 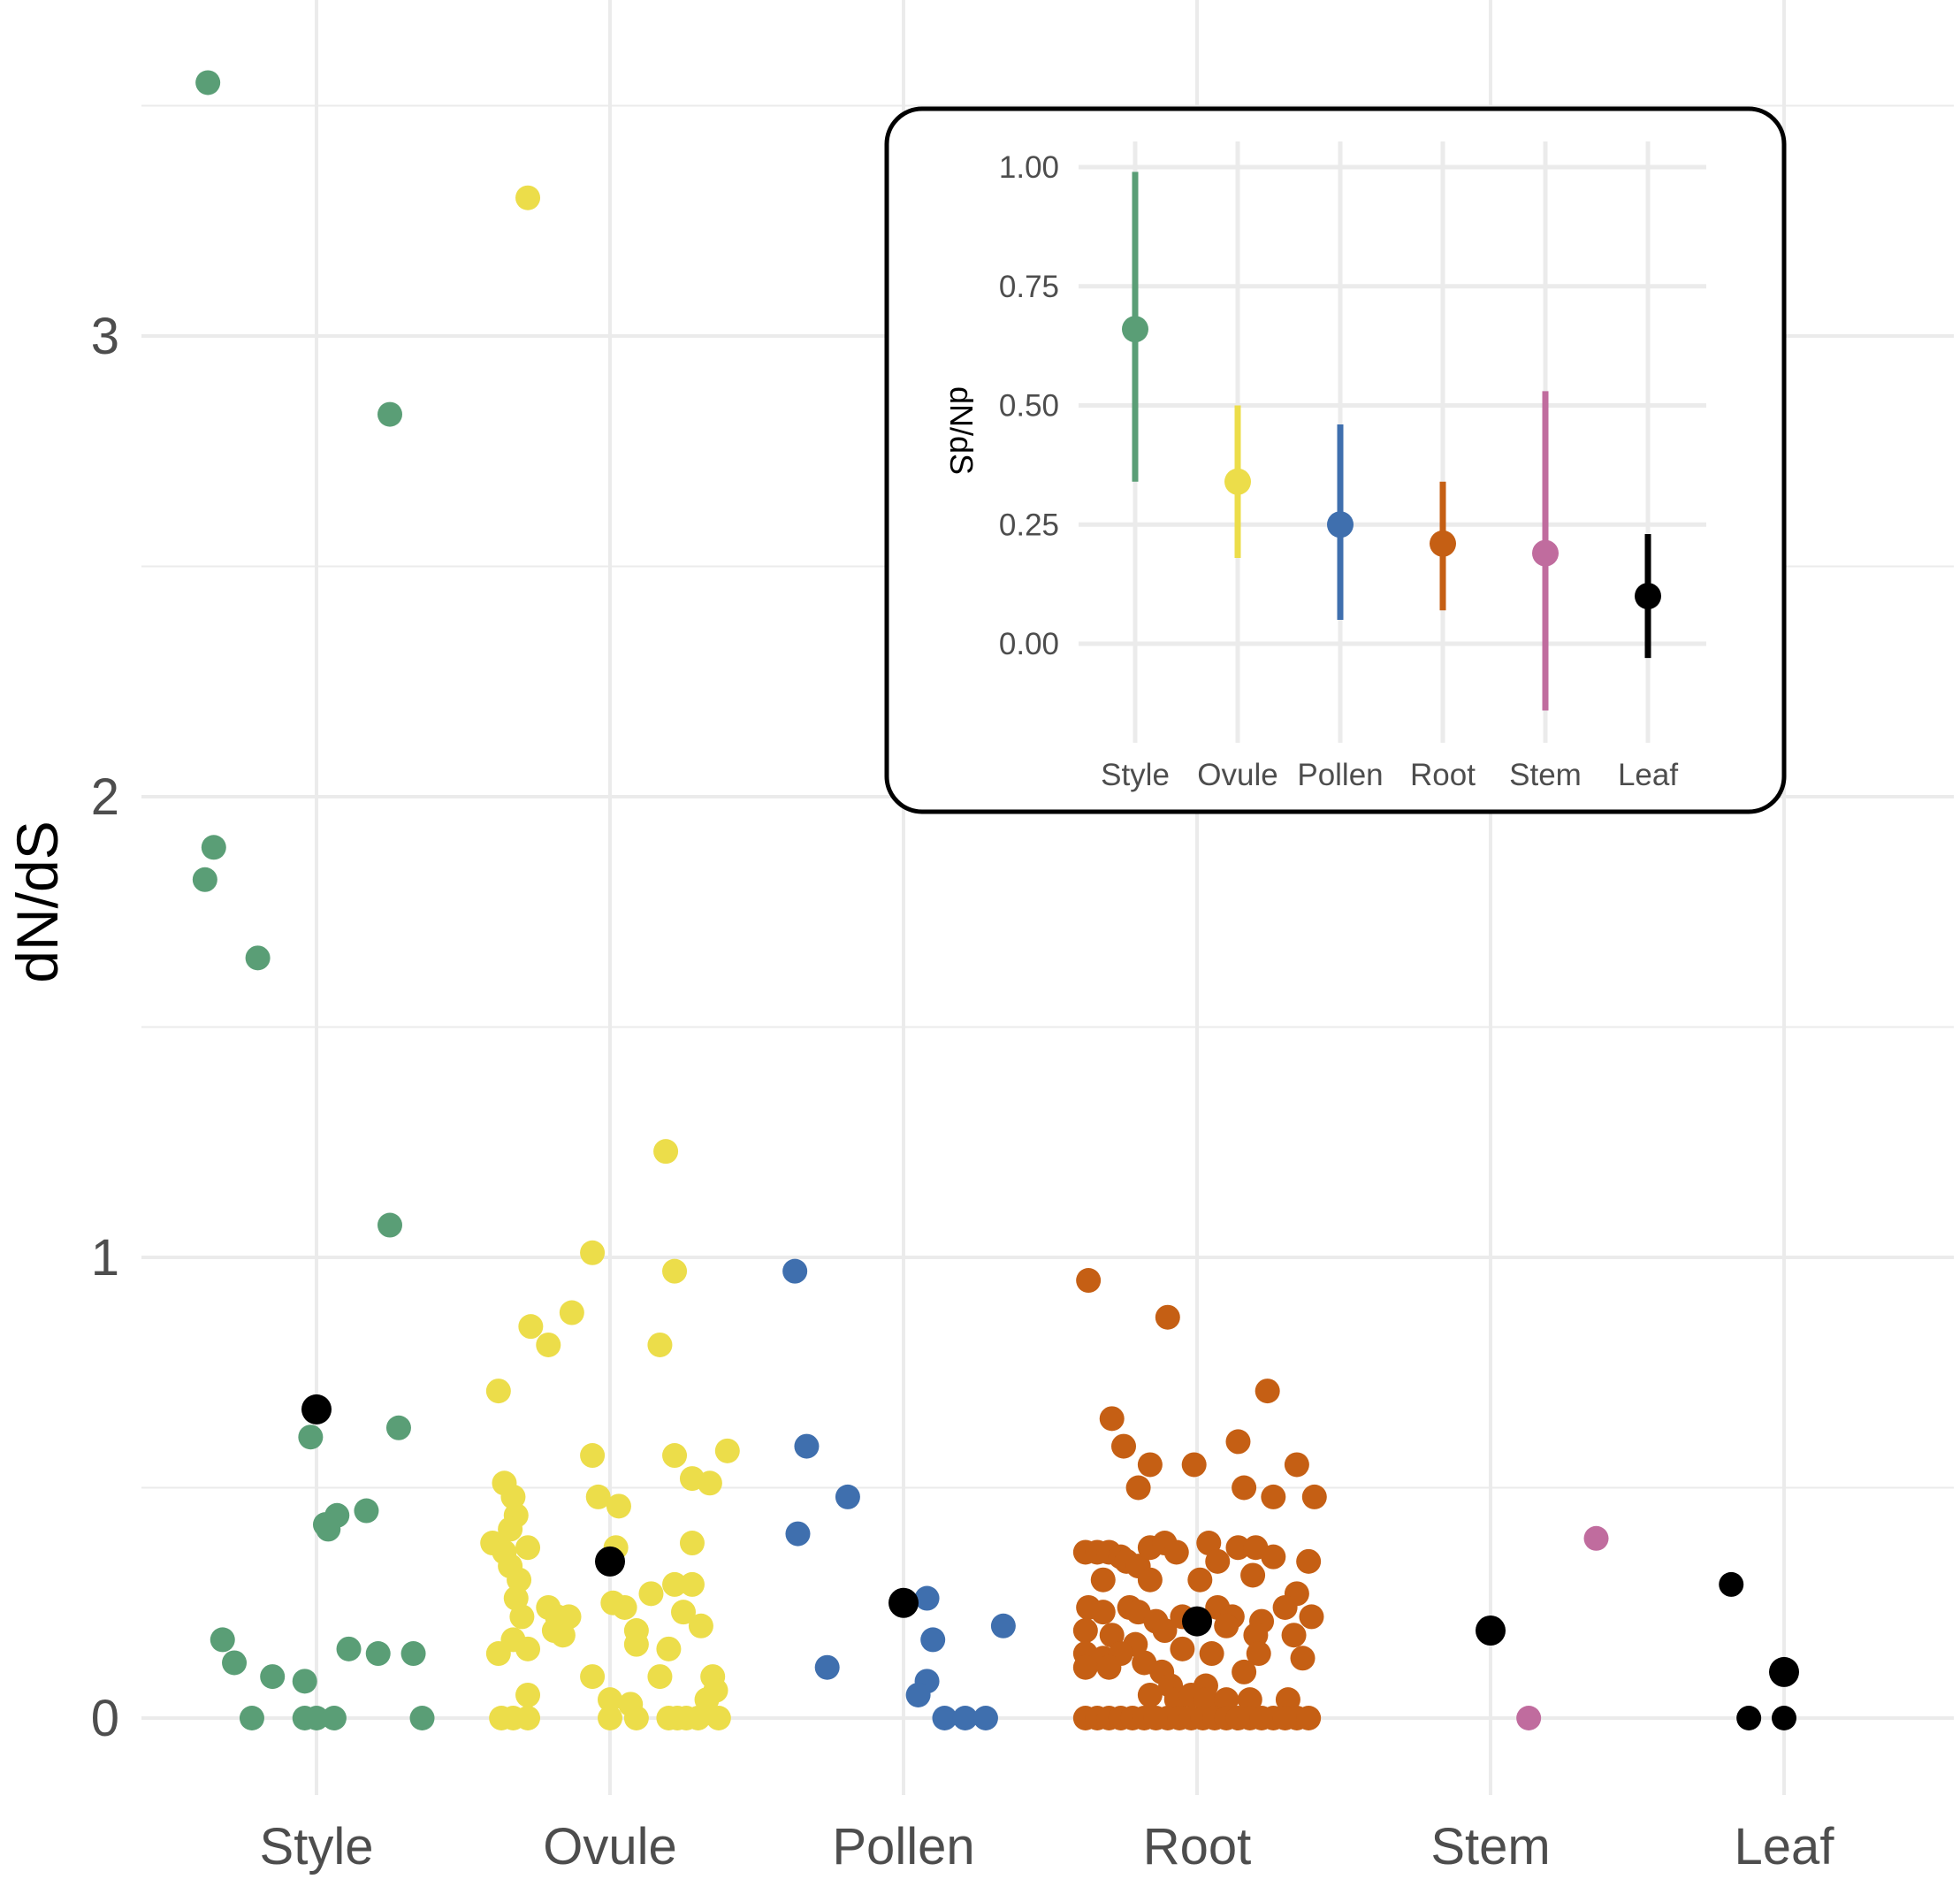 I want to click on main-x-tick-pollen: Pollen, so click(x=903, y=1846).